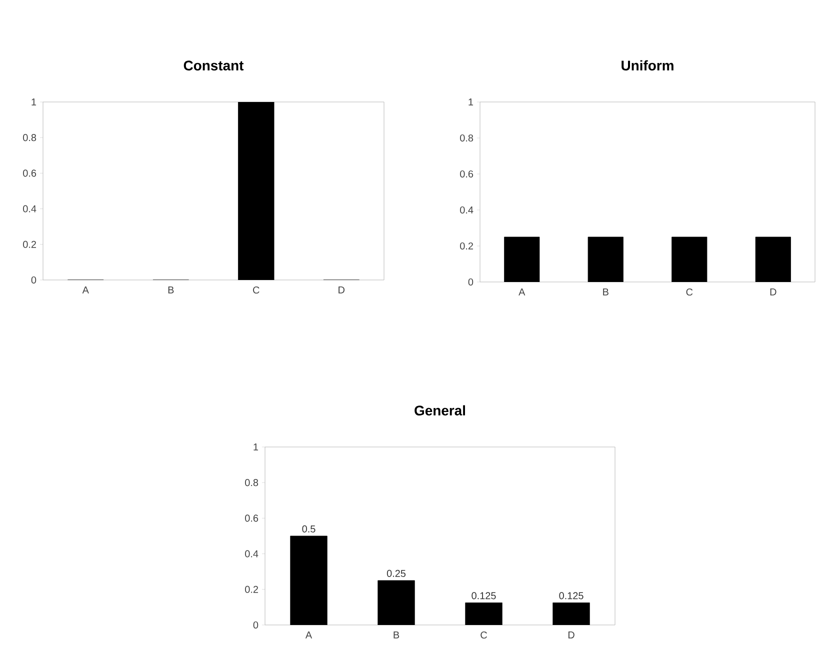  Describe the element at coordinates (396, 573) in the screenshot. I see `data-label: 0.25` at that location.